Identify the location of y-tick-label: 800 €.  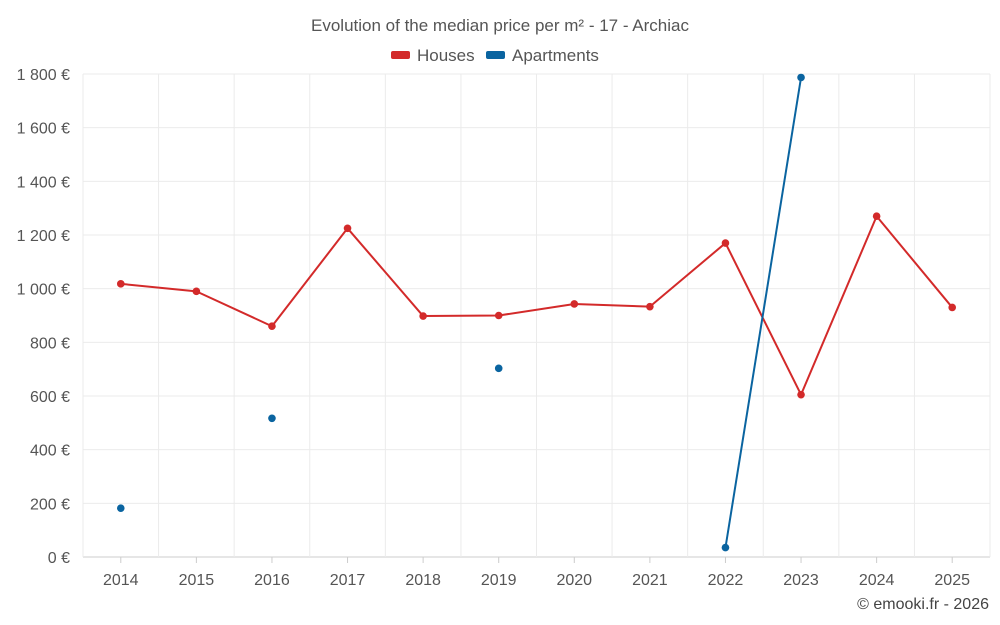
(50, 343).